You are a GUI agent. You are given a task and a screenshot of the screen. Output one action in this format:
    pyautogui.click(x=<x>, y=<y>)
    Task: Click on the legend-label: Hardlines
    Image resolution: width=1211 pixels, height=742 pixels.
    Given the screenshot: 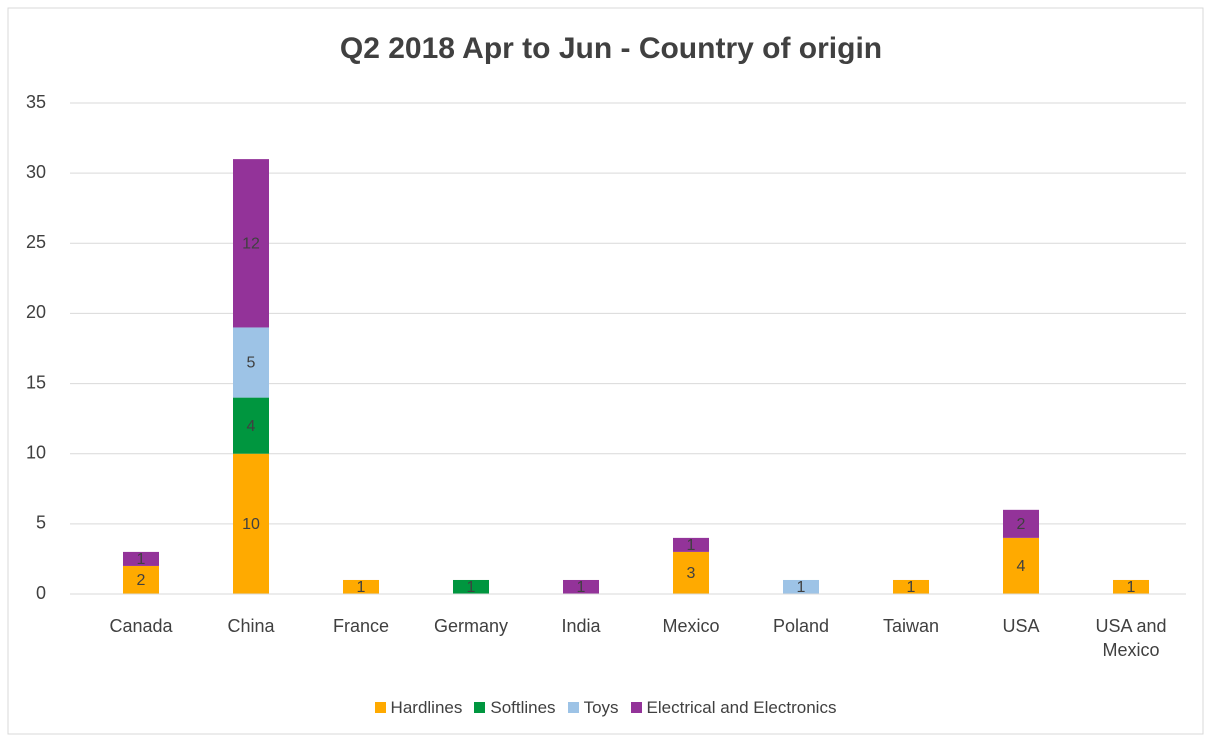 What is the action you would take?
    pyautogui.click(x=426, y=707)
    